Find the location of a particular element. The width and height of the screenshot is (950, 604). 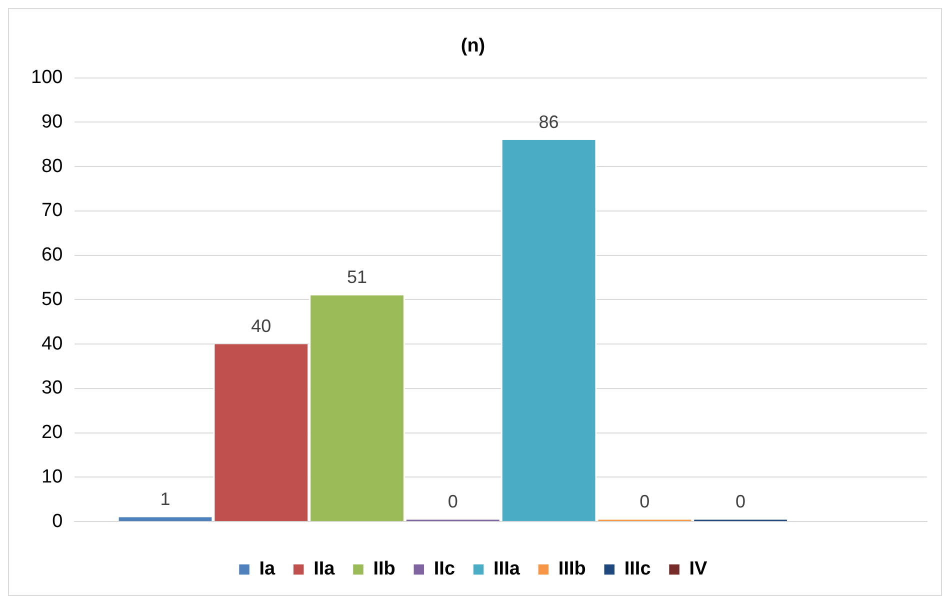

chart-title: (n) is located at coordinates (473, 46).